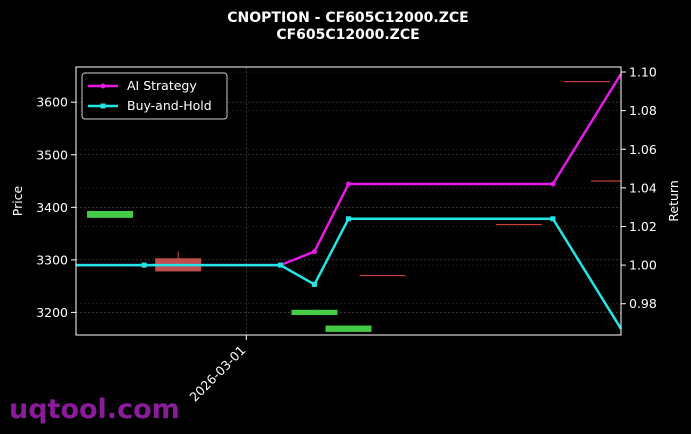 The image size is (691, 434). What do you see at coordinates (643, 110) in the screenshot?
I see `y-right-tick-label: 1.08` at bounding box center [643, 110].